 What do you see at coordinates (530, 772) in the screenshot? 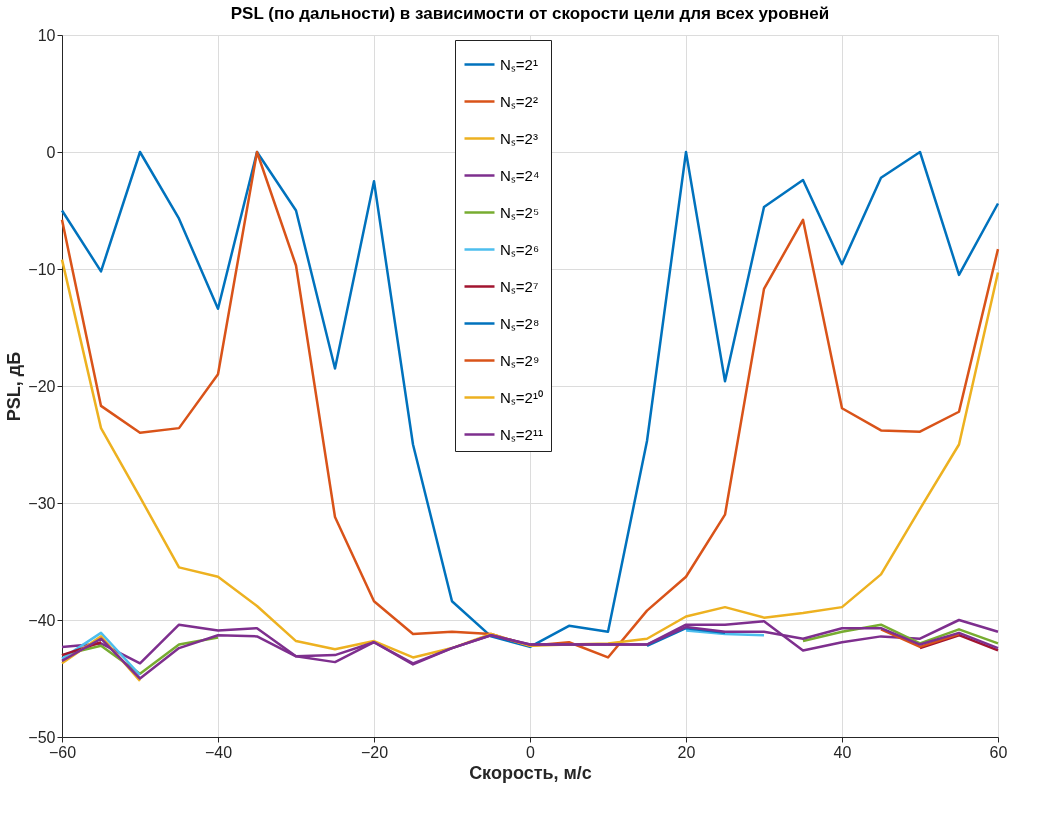
I see `x-axis-title: Скорость, м/с` at bounding box center [530, 772].